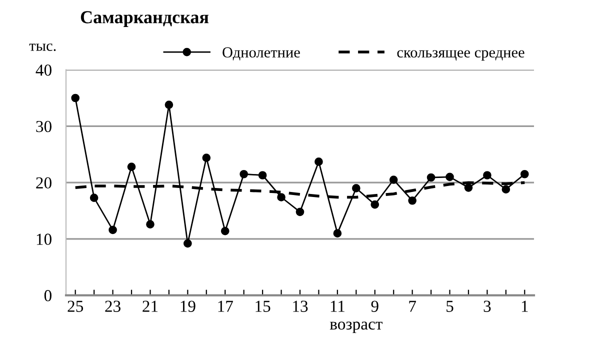 This screenshot has height=358, width=600. I want to click on x-axis-title: возраст, so click(356, 328).